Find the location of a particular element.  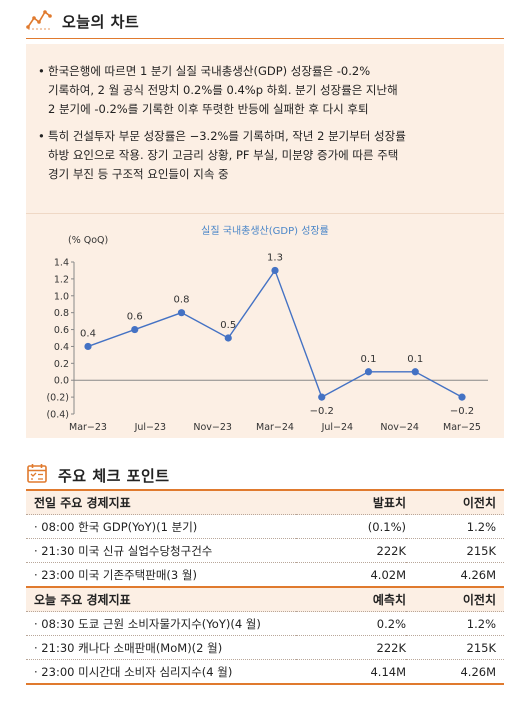

y-tick-label: 0.2 is located at coordinates (61, 364).